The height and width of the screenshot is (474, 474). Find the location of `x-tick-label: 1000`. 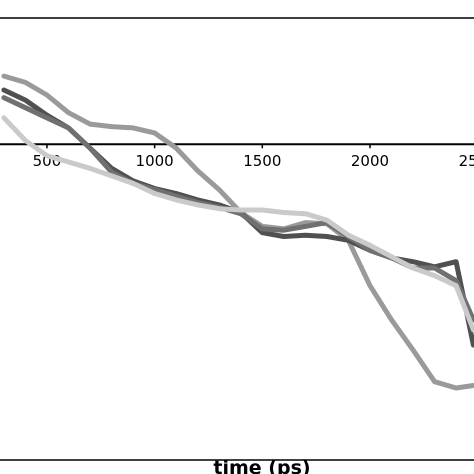

x-tick-label: 1000 is located at coordinates (155, 161).